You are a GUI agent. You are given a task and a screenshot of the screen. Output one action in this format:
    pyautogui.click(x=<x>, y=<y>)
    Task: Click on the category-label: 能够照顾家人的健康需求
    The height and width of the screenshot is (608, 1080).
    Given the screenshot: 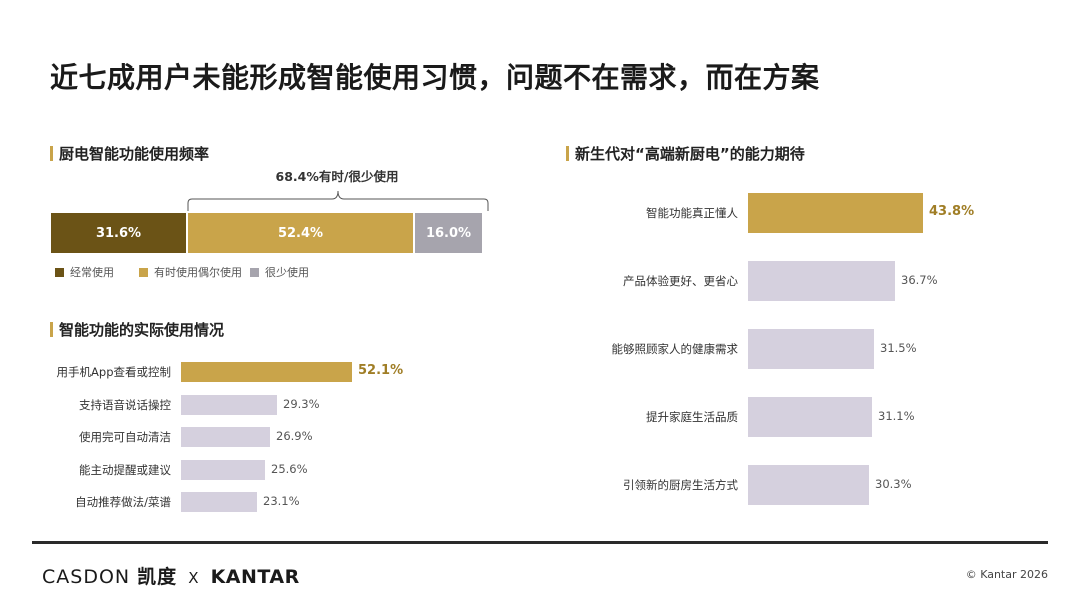 What is the action you would take?
    pyautogui.click(x=675, y=349)
    